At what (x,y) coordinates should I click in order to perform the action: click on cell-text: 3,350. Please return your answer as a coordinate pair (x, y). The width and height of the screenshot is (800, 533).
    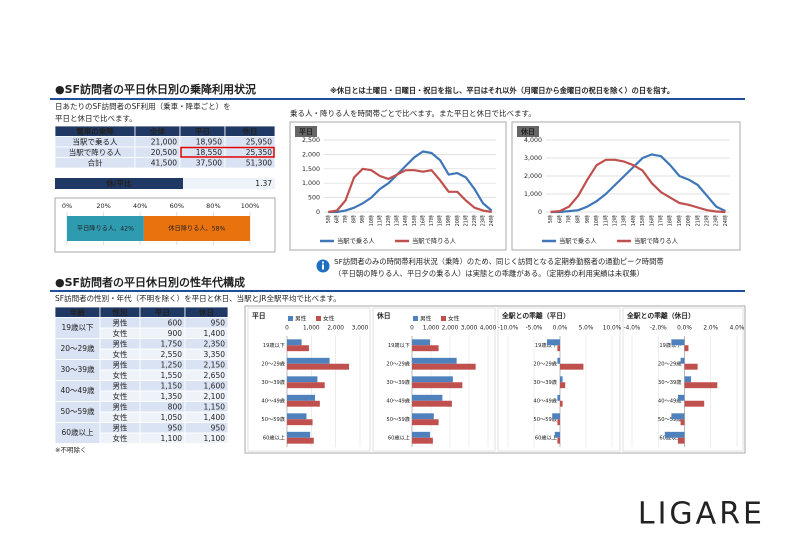
    Looking at the image, I should click on (215, 354).